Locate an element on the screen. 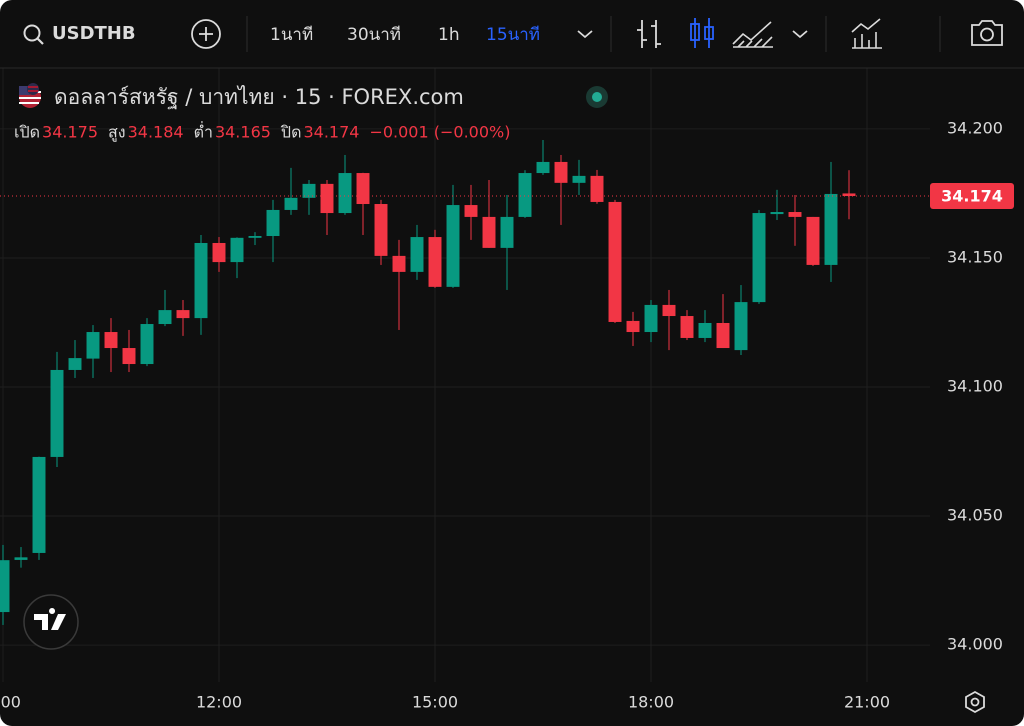 This screenshot has width=1024, height=726. y-tick-label: 34.000 is located at coordinates (975, 644).